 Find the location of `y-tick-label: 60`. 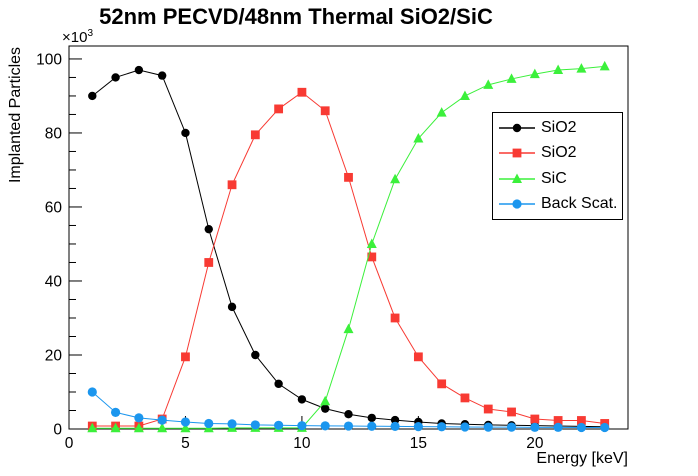

y-tick-label: 60 is located at coordinates (54, 207).